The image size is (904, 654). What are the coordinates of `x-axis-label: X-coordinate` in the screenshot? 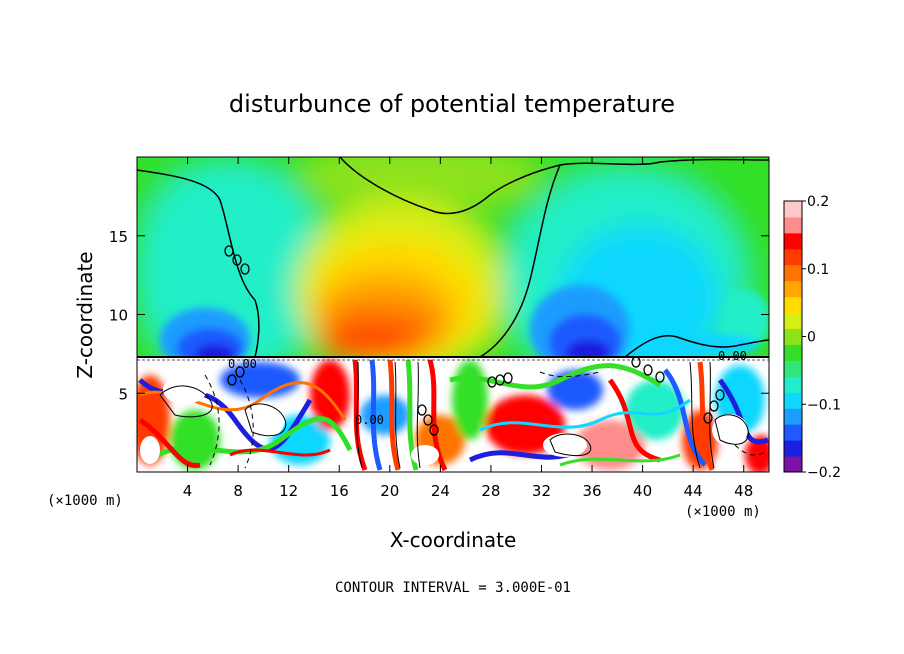 It's located at (453, 540).